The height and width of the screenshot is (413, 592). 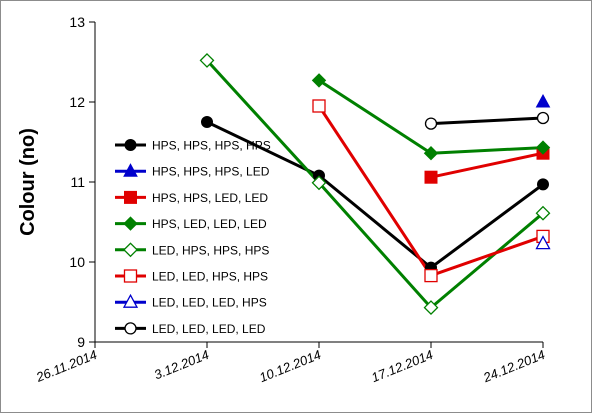 I want to click on series-7-point, so click(x=543, y=242).